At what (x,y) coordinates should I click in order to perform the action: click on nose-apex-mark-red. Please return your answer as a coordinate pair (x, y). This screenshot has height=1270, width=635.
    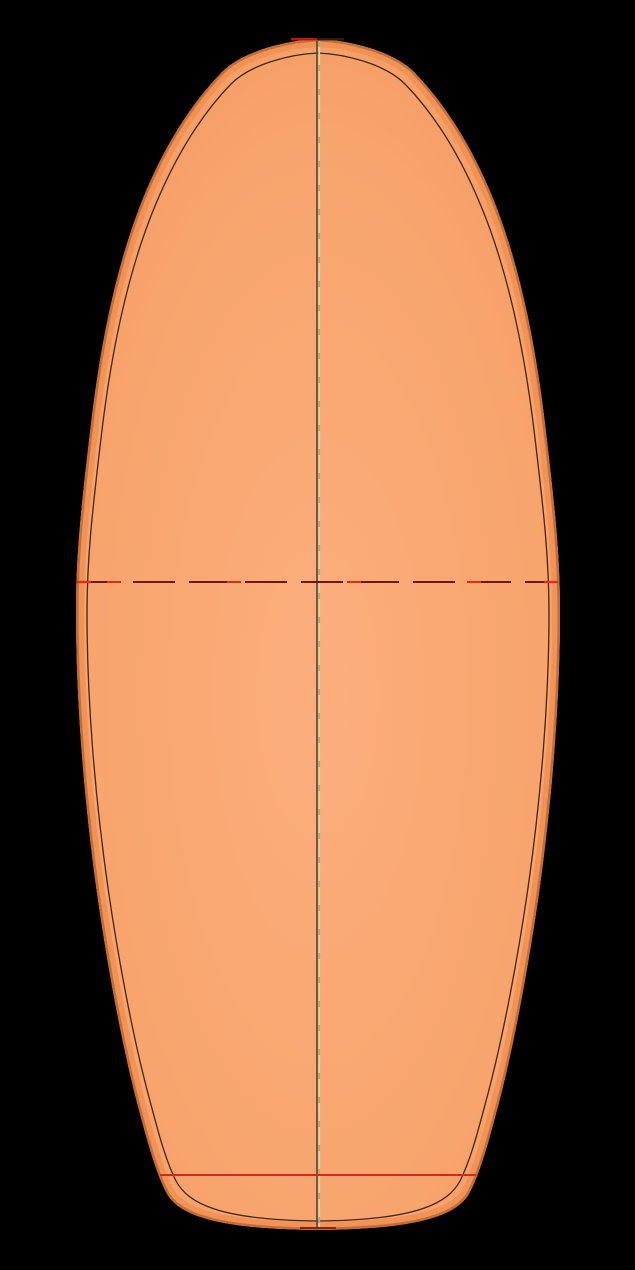
    Looking at the image, I should click on (304, 39).